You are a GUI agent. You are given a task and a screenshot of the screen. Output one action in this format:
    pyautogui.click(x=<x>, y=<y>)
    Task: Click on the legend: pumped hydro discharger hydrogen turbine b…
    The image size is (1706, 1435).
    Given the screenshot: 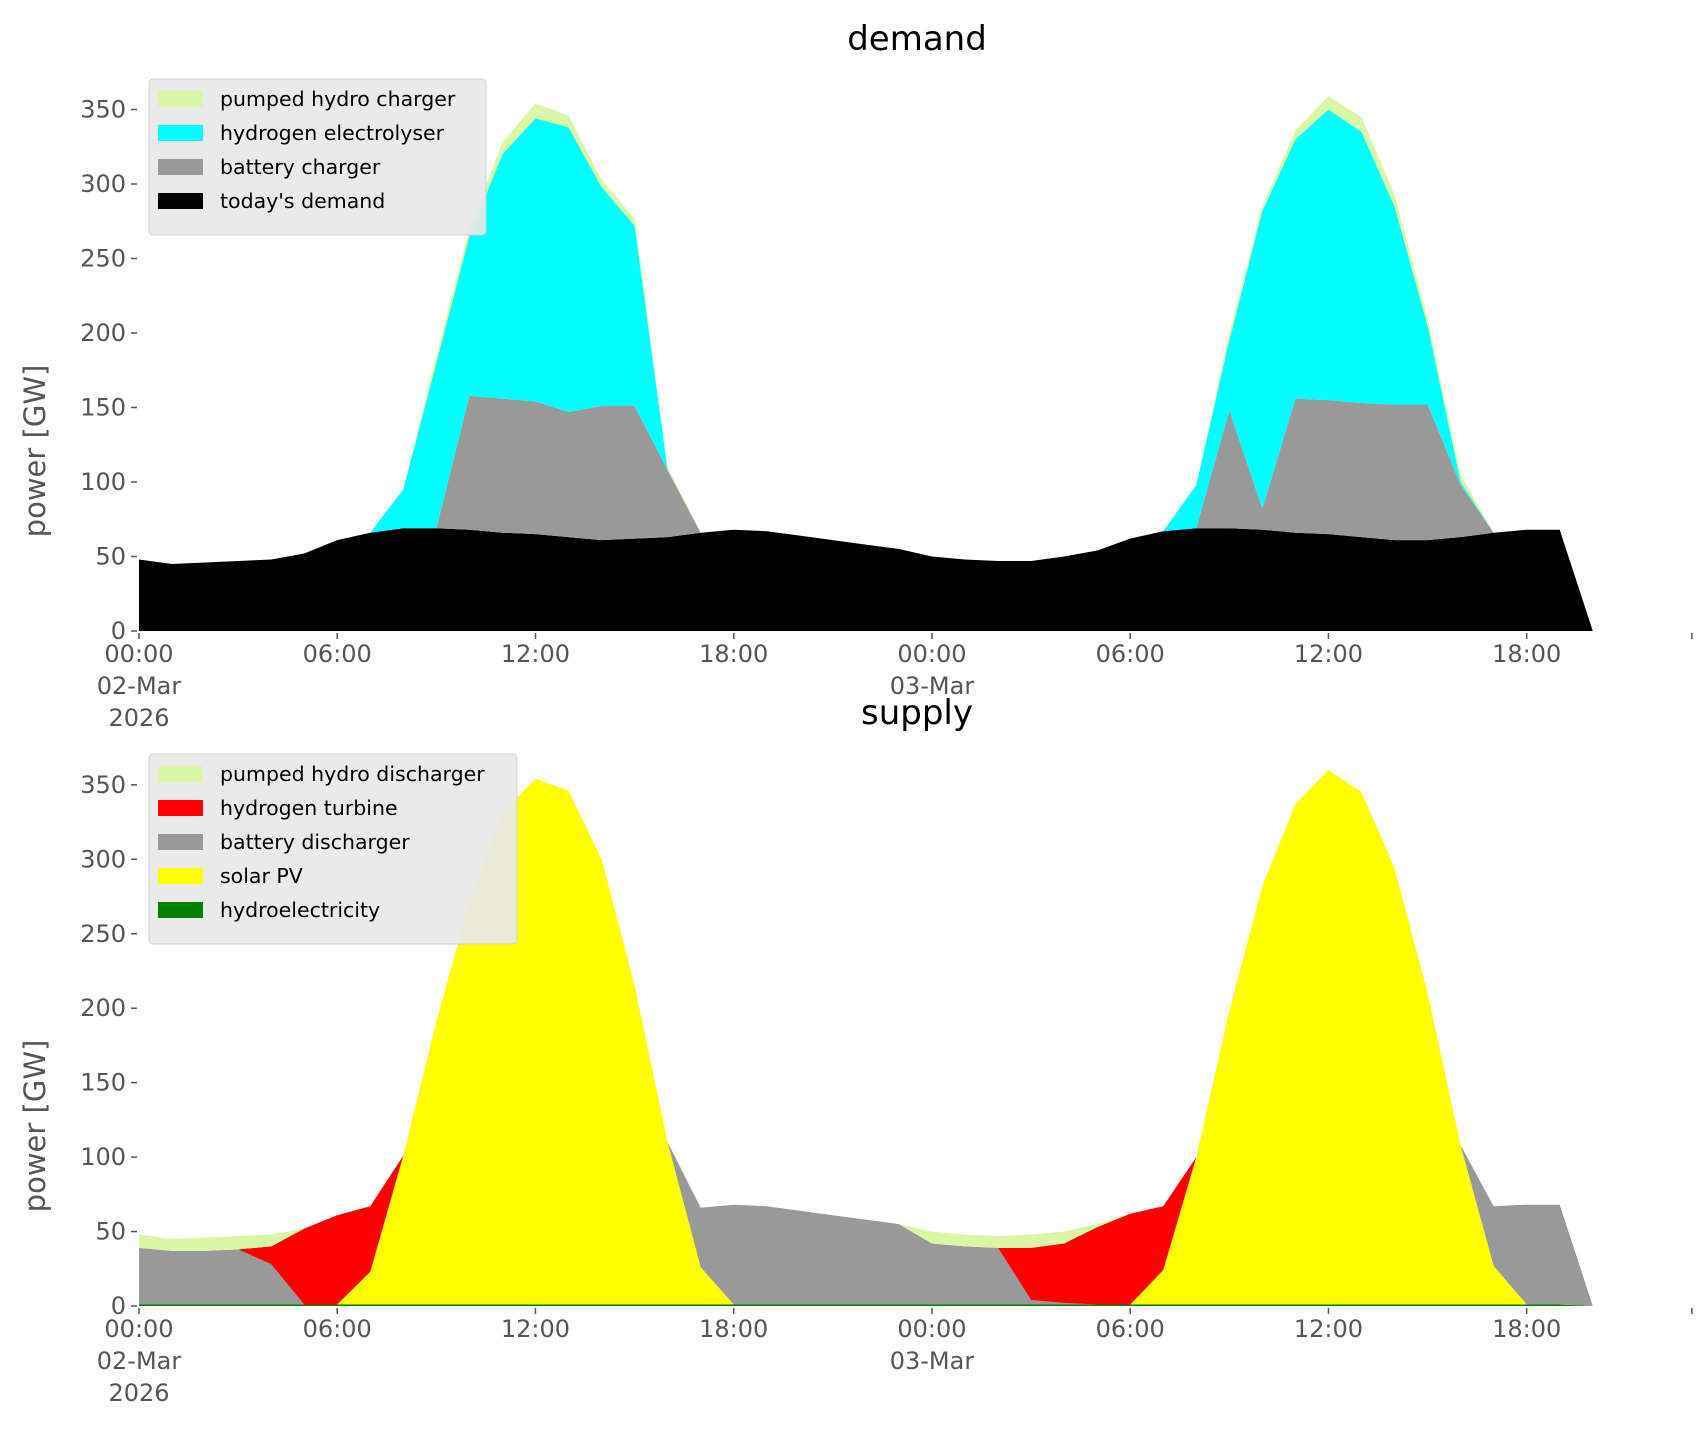 What is the action you would take?
    pyautogui.click(x=333, y=849)
    